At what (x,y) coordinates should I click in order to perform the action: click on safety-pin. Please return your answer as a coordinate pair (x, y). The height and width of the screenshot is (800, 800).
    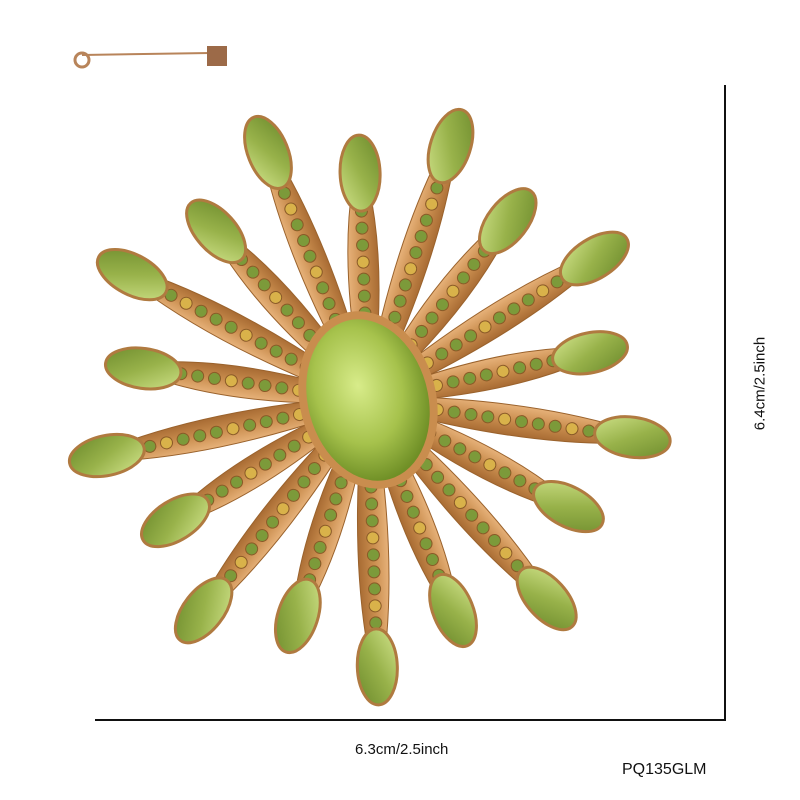
    Looking at the image, I should click on (150, 57).